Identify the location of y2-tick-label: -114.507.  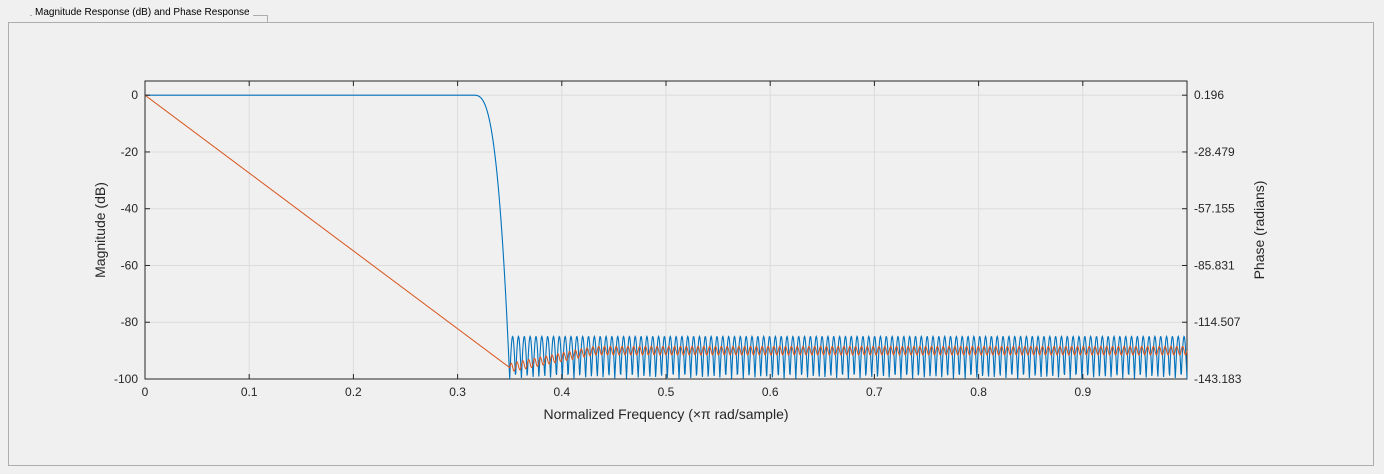
(1217, 322).